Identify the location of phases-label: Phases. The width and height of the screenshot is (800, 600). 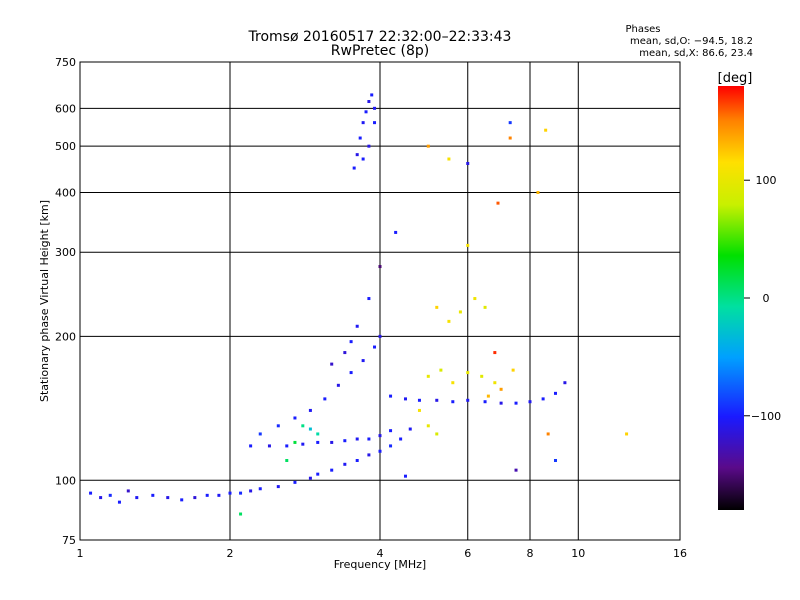
(642, 29).